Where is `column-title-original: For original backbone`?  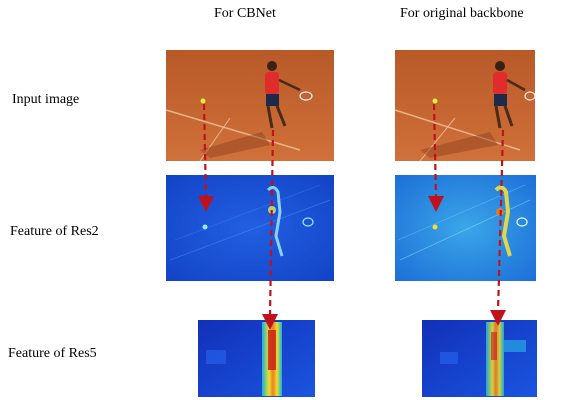
column-title-original: For original backbone is located at coordinates (462, 13).